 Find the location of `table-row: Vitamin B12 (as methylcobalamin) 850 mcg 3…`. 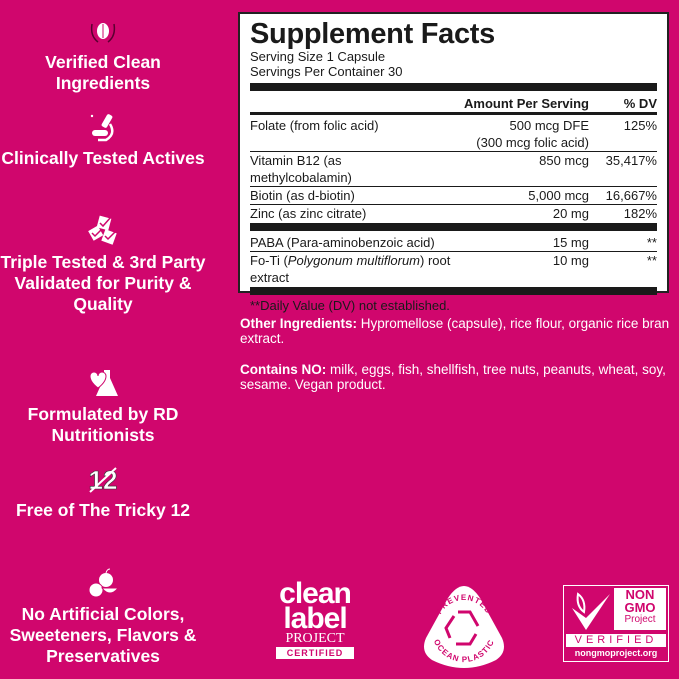

table-row: Vitamin B12 (as methylcobalamin) 850 mcg 3… is located at coordinates (453, 168).